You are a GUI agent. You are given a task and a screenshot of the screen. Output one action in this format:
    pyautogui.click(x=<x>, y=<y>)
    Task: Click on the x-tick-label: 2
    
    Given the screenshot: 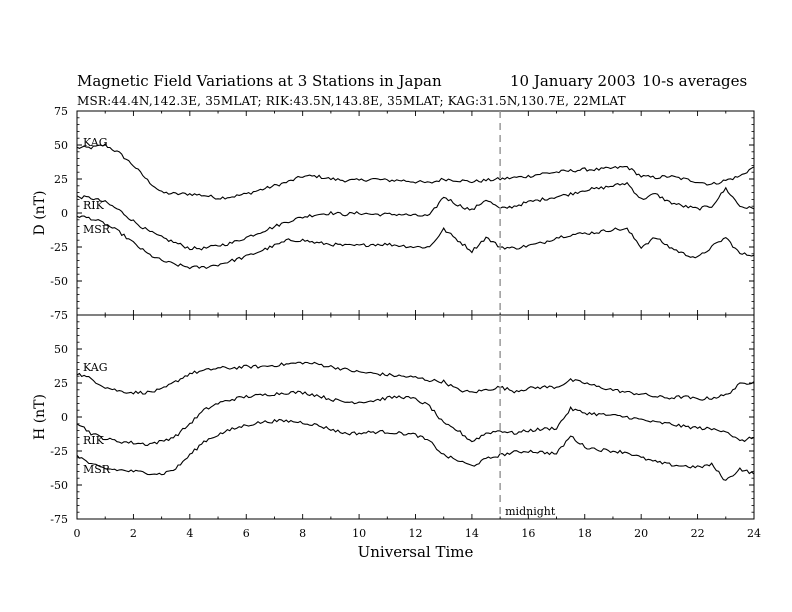 What is the action you would take?
    pyautogui.click(x=133, y=533)
    